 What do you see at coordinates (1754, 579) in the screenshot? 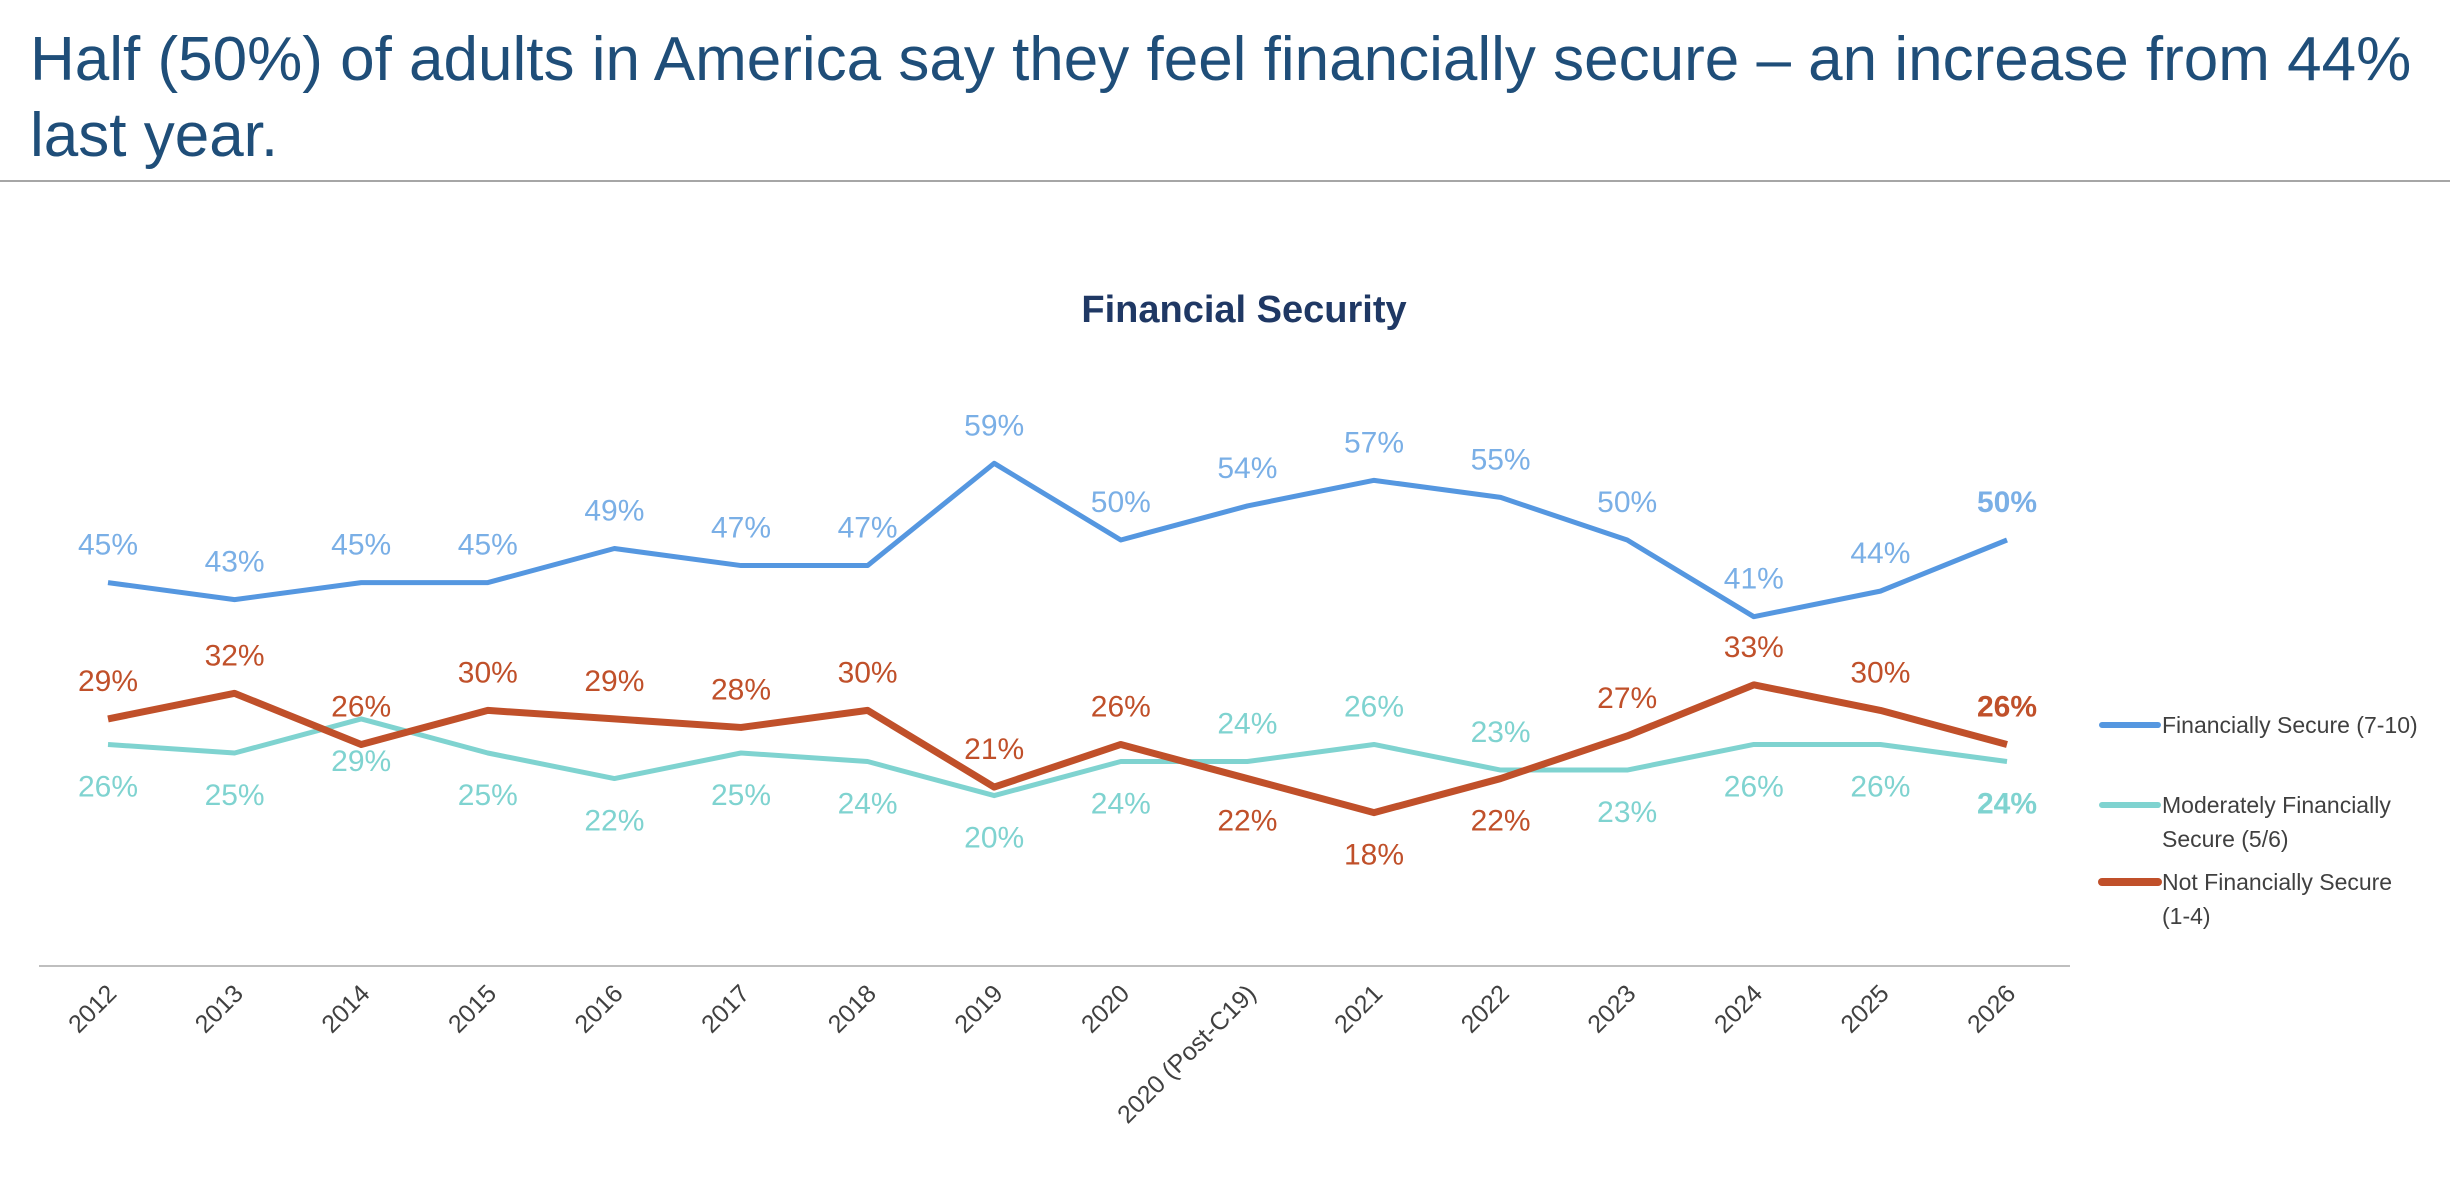
I see `data-label: 41%` at bounding box center [1754, 579].